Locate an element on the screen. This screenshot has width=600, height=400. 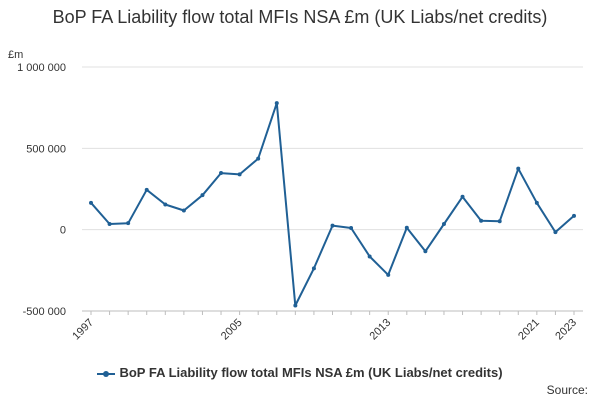
y-tick-label: 1 000 000 is located at coordinates (41, 68).